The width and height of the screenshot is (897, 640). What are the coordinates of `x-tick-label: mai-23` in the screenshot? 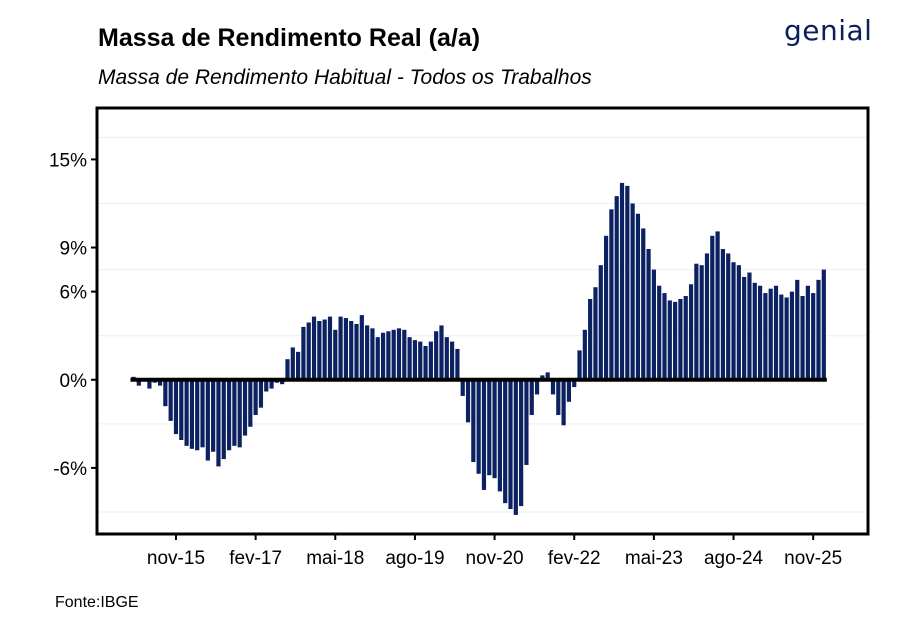 It's located at (654, 558).